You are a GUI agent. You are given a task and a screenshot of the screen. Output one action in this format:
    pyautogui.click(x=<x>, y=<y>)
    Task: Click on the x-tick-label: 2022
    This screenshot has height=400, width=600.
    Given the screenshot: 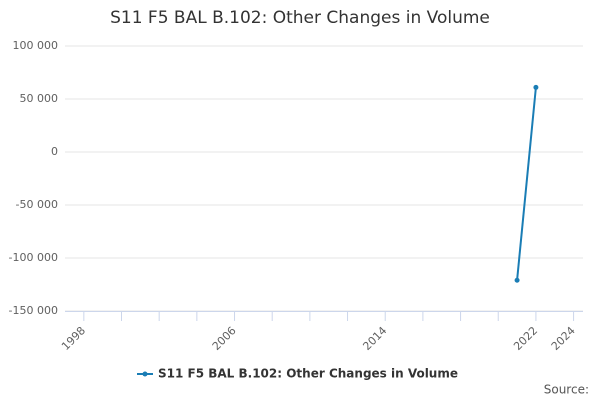 What is the action you would take?
    pyautogui.click(x=525, y=338)
    